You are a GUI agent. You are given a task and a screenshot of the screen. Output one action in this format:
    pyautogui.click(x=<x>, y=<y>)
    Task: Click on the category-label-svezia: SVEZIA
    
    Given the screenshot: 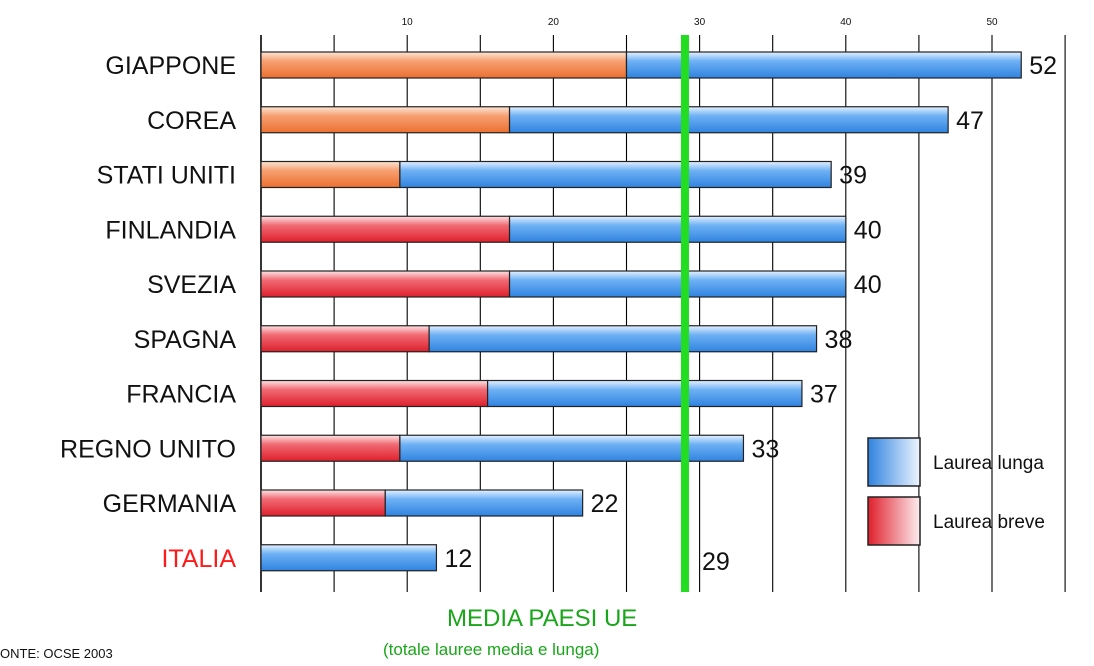 What is the action you would take?
    pyautogui.click(x=191, y=285)
    